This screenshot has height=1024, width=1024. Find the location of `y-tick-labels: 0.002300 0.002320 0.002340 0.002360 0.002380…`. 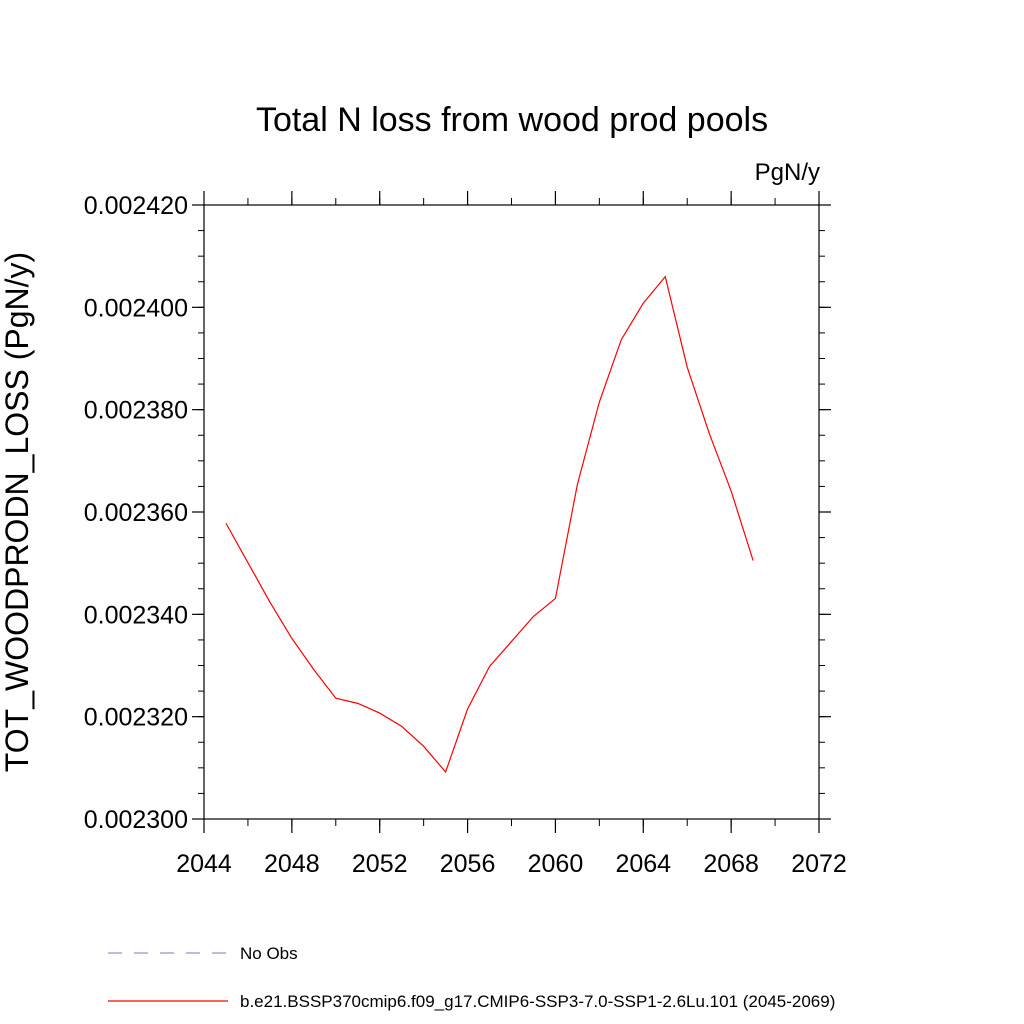

y-tick-labels: 0.002300 0.002320 0.002340 0.002360 0.002380… is located at coordinates (136, 513).